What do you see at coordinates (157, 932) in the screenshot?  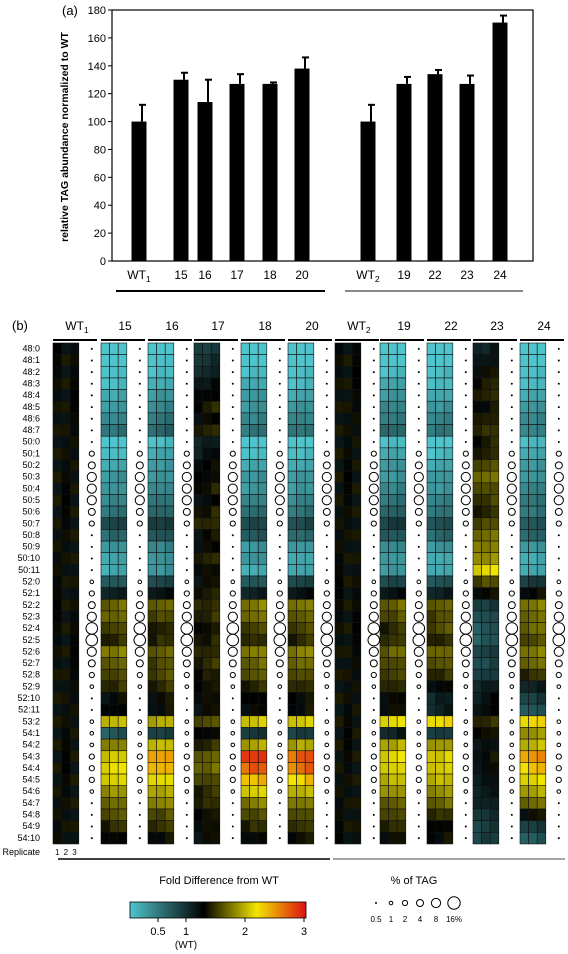 I see `colorbar-tick-label: 0.5` at bounding box center [157, 932].